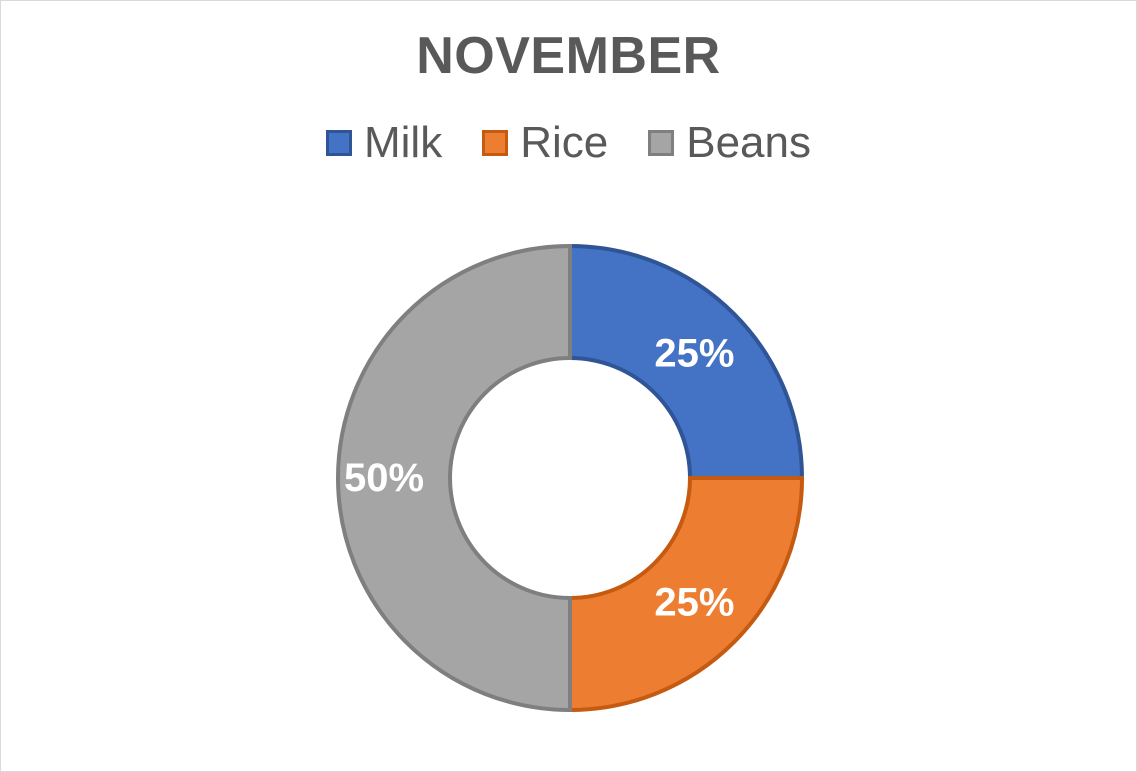 Image resolution: width=1137 pixels, height=772 pixels. I want to click on data-label-beans: 50%, so click(384, 478).